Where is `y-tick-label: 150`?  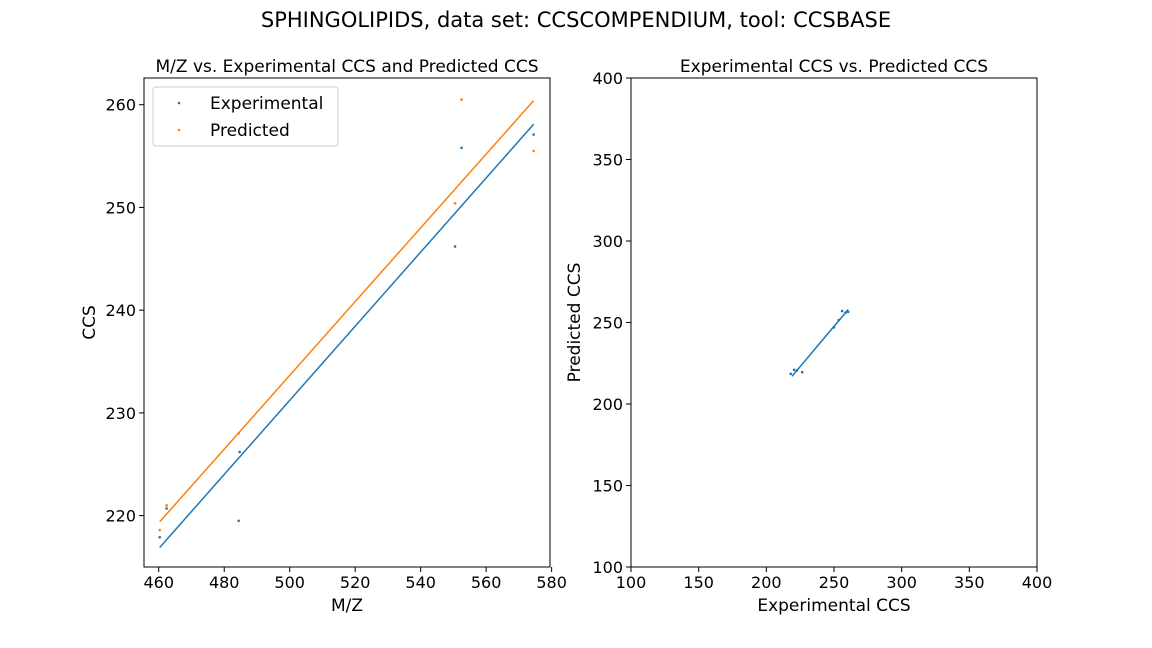 y-tick-label: 150 is located at coordinates (607, 486).